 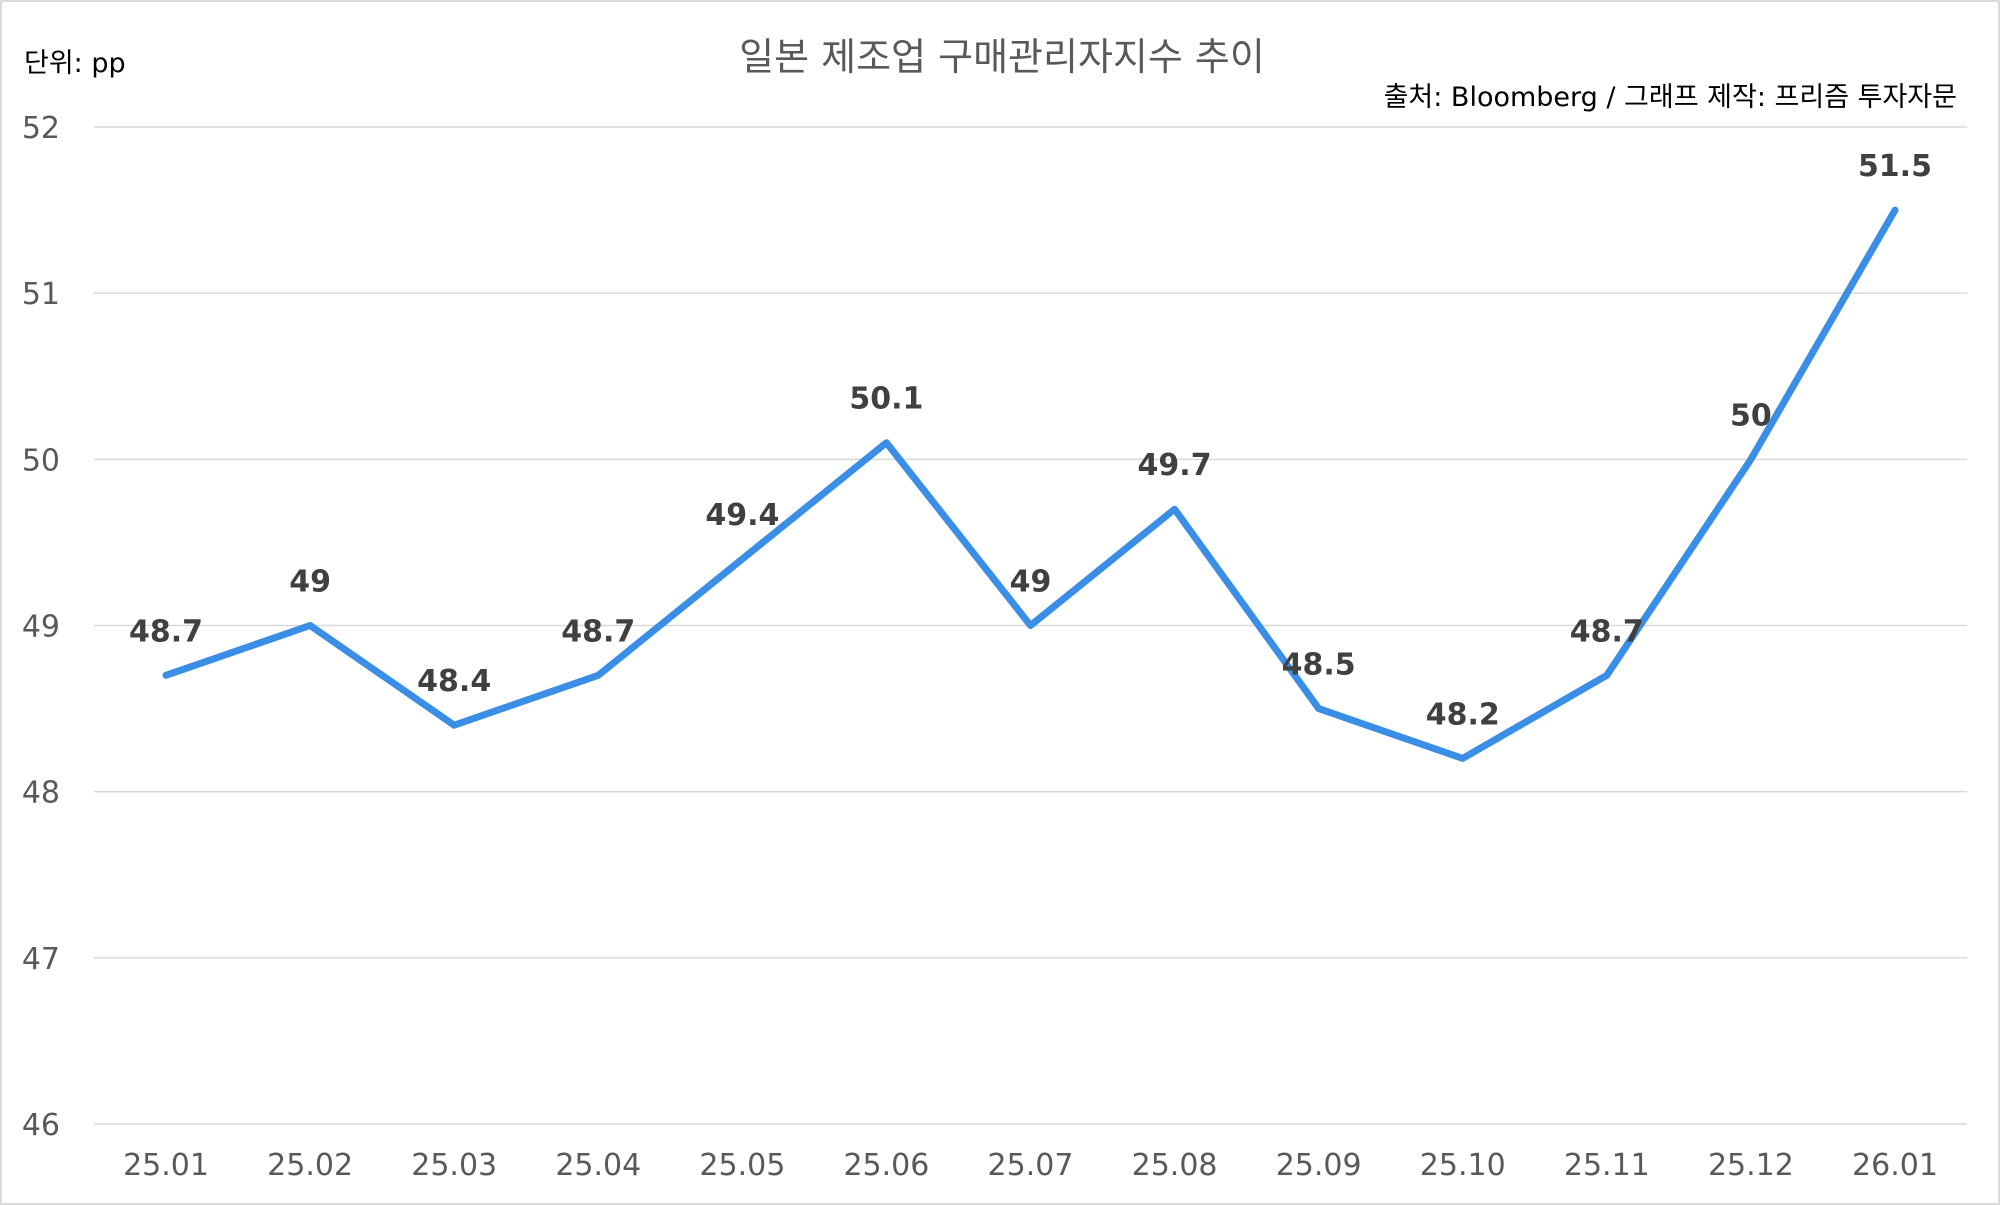 What do you see at coordinates (886, 399) in the screenshot?
I see `data-label: 50.1` at bounding box center [886, 399].